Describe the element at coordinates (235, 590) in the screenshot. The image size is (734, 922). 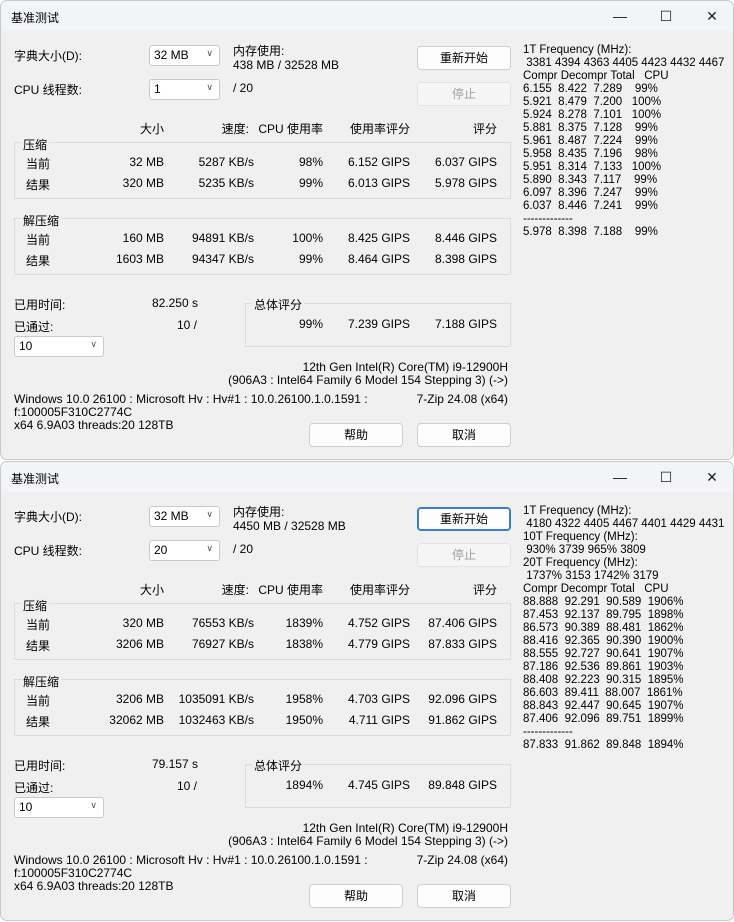
I see `header-speed: 速度:` at that location.